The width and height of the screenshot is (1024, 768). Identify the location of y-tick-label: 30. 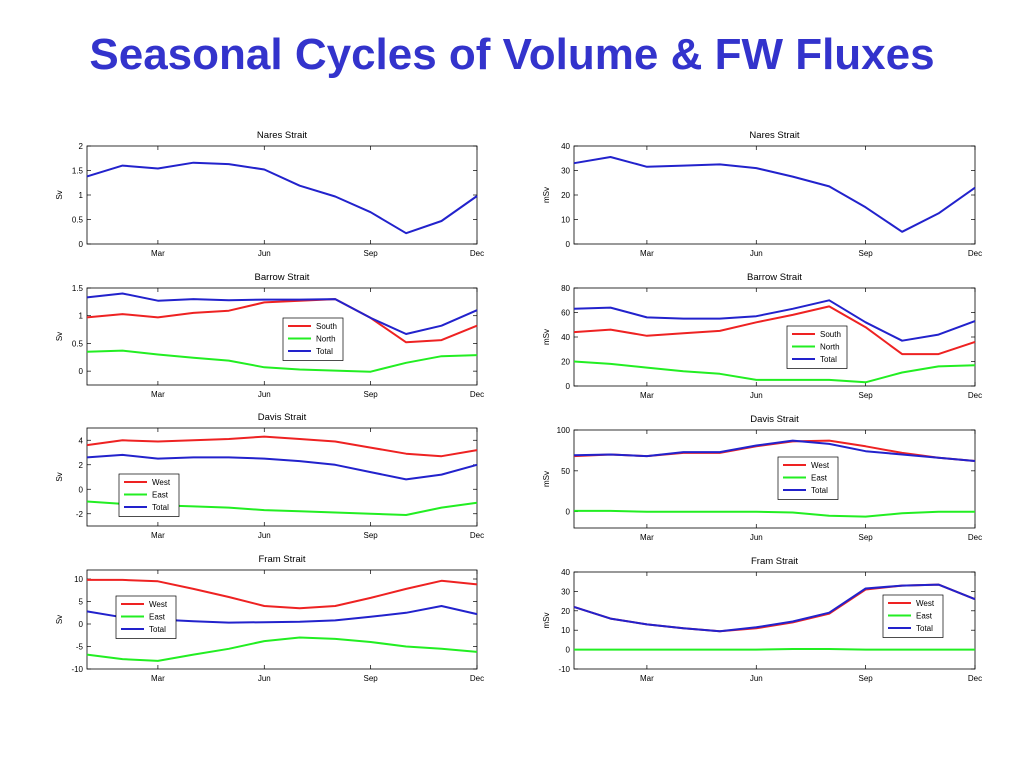
(565, 171).